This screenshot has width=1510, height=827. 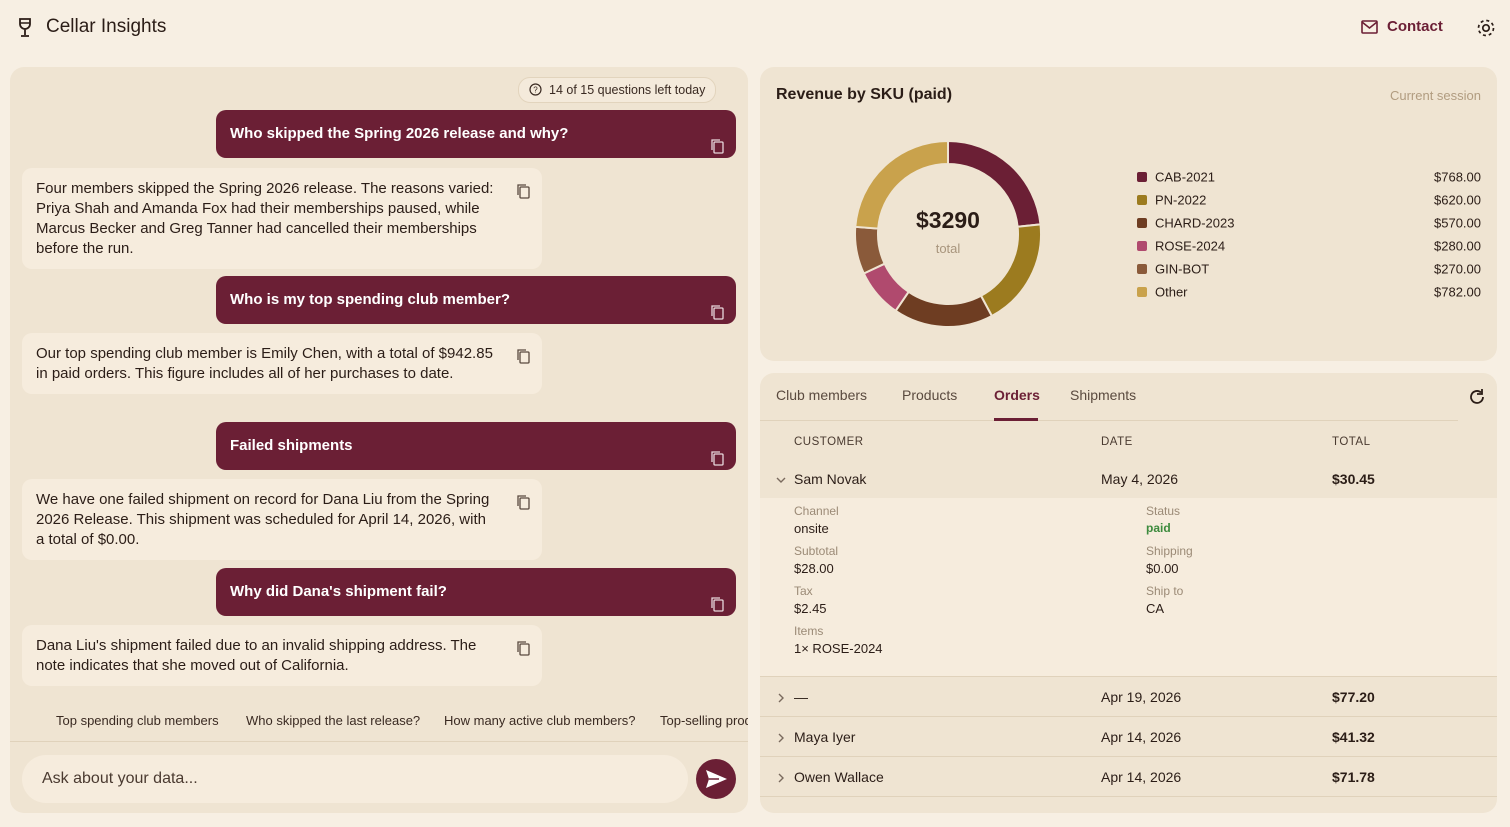 What do you see at coordinates (1353, 737) in the screenshot?
I see `table-cell: $41.32` at bounding box center [1353, 737].